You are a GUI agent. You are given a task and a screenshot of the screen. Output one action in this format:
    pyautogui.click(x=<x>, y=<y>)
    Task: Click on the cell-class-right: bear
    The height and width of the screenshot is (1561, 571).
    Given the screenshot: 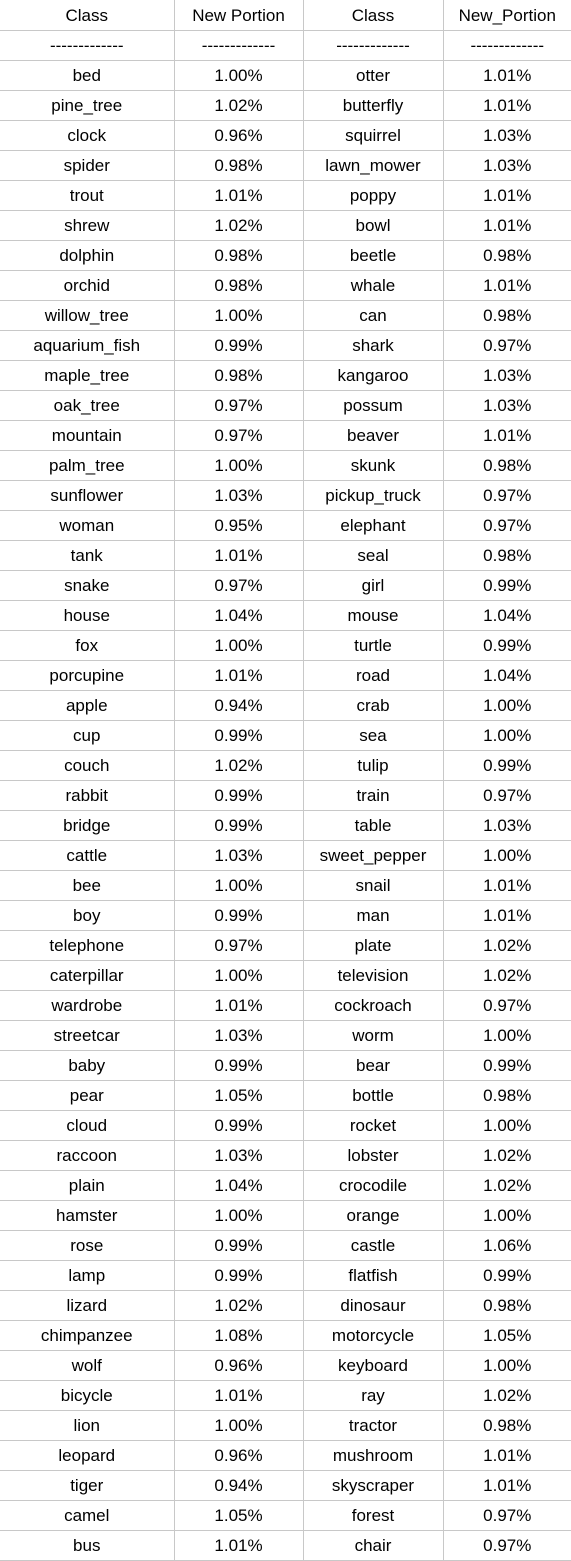 What is the action you would take?
    pyautogui.click(x=373, y=1065)
    